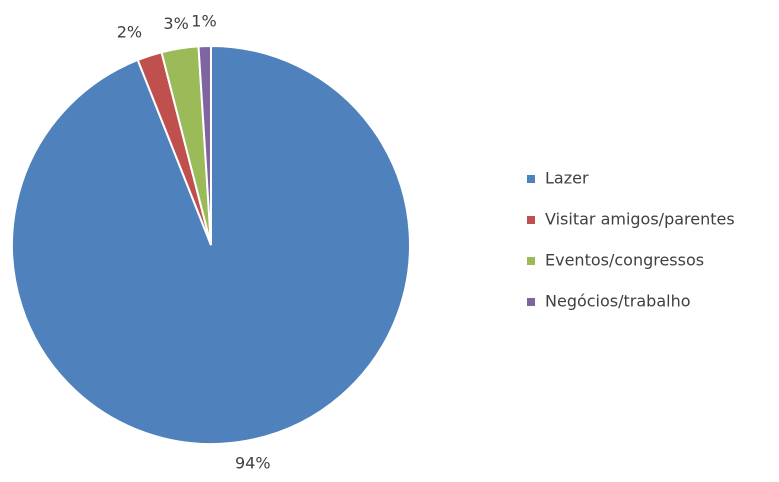  I want to click on legend-label: Negócios/trabalho, so click(618, 301).